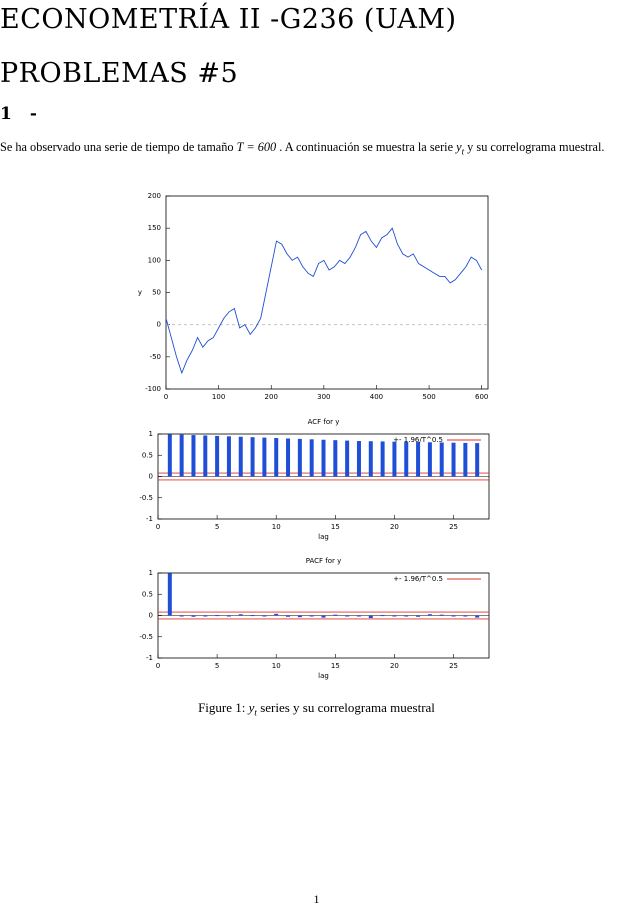 The width and height of the screenshot is (633, 907). I want to click on x-tick-label: 25, so click(453, 527).